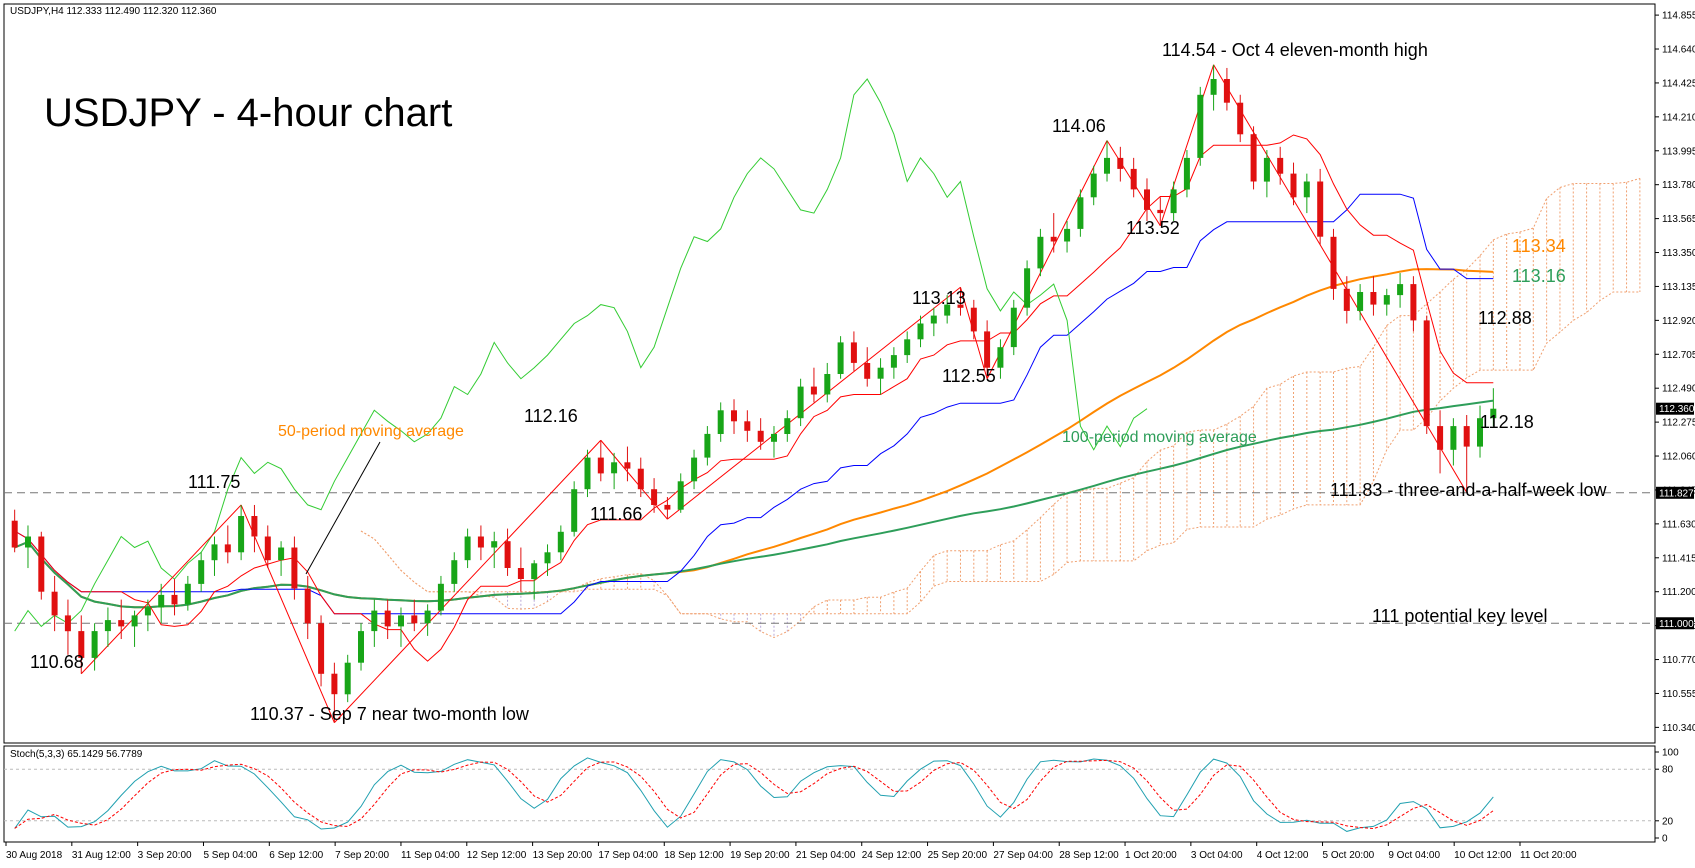 Image resolution: width=1695 pixels, height=868 pixels. Describe the element at coordinates (829, 558) in the screenshot. I see `marked-levels` at that location.